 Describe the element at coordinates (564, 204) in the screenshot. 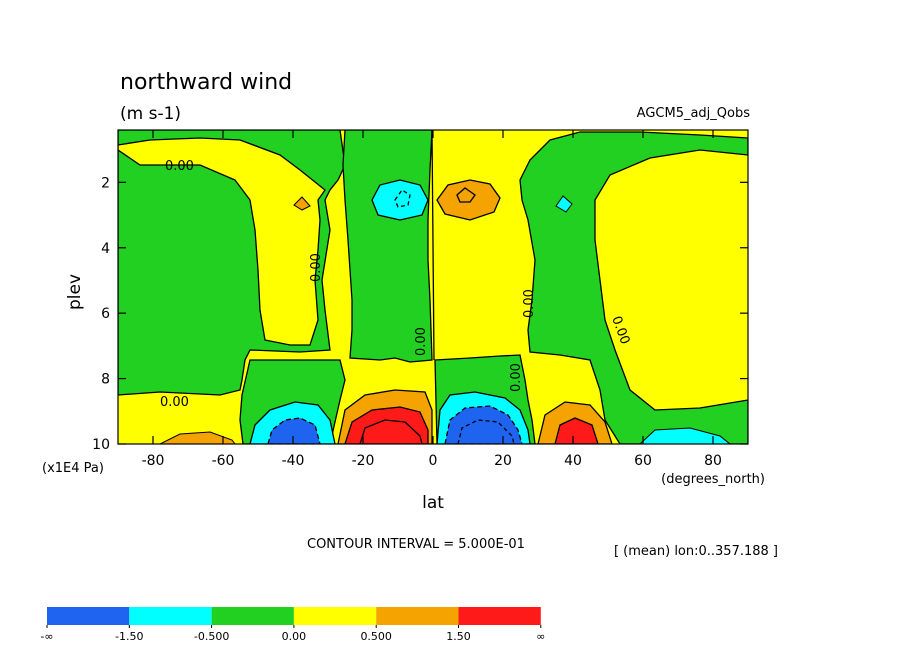

I see `cell-cyan-upper-right` at that location.